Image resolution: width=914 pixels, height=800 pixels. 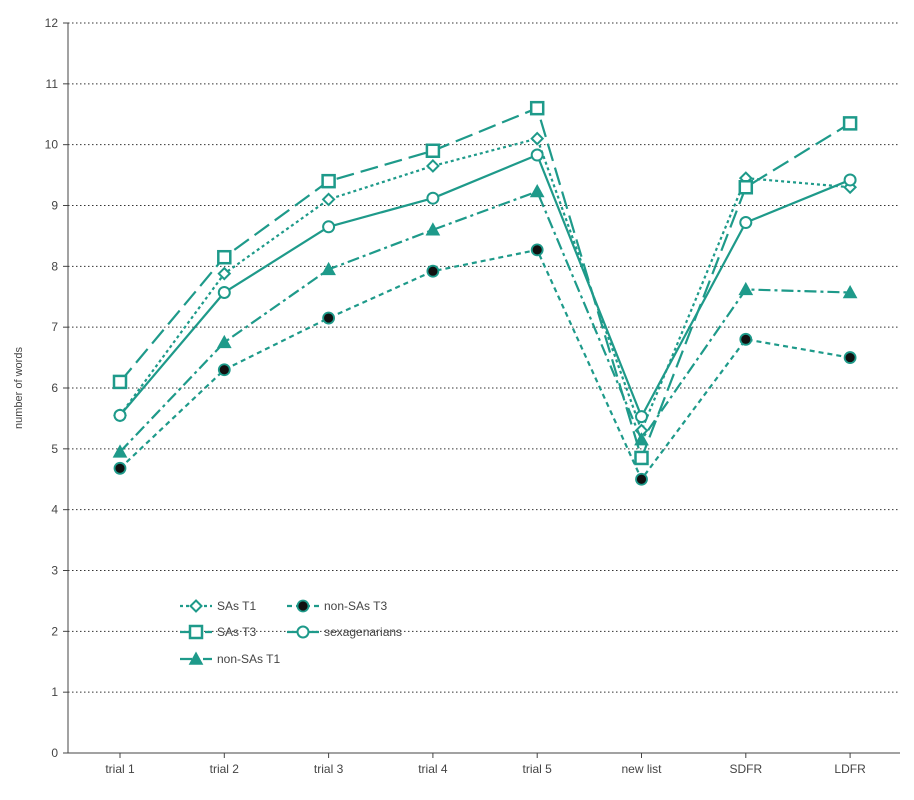 What do you see at coordinates (54, 266) in the screenshot?
I see `y-tick-label: 8` at bounding box center [54, 266].